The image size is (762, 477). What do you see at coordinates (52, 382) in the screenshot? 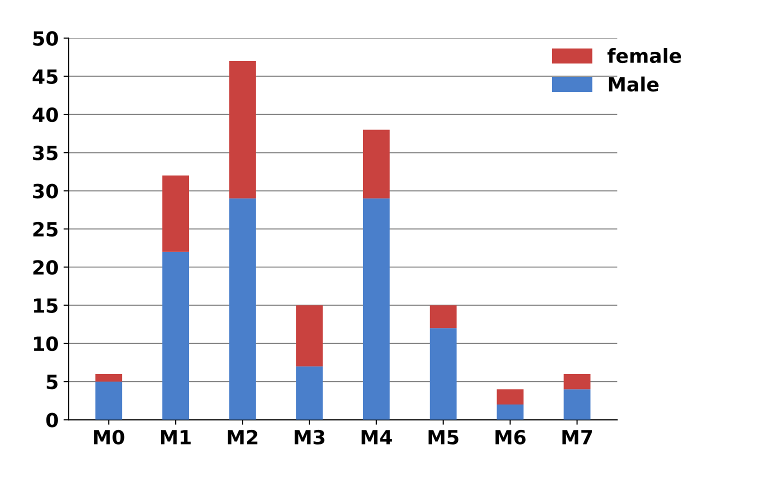
I see `y-tick-label: 5` at bounding box center [52, 382].